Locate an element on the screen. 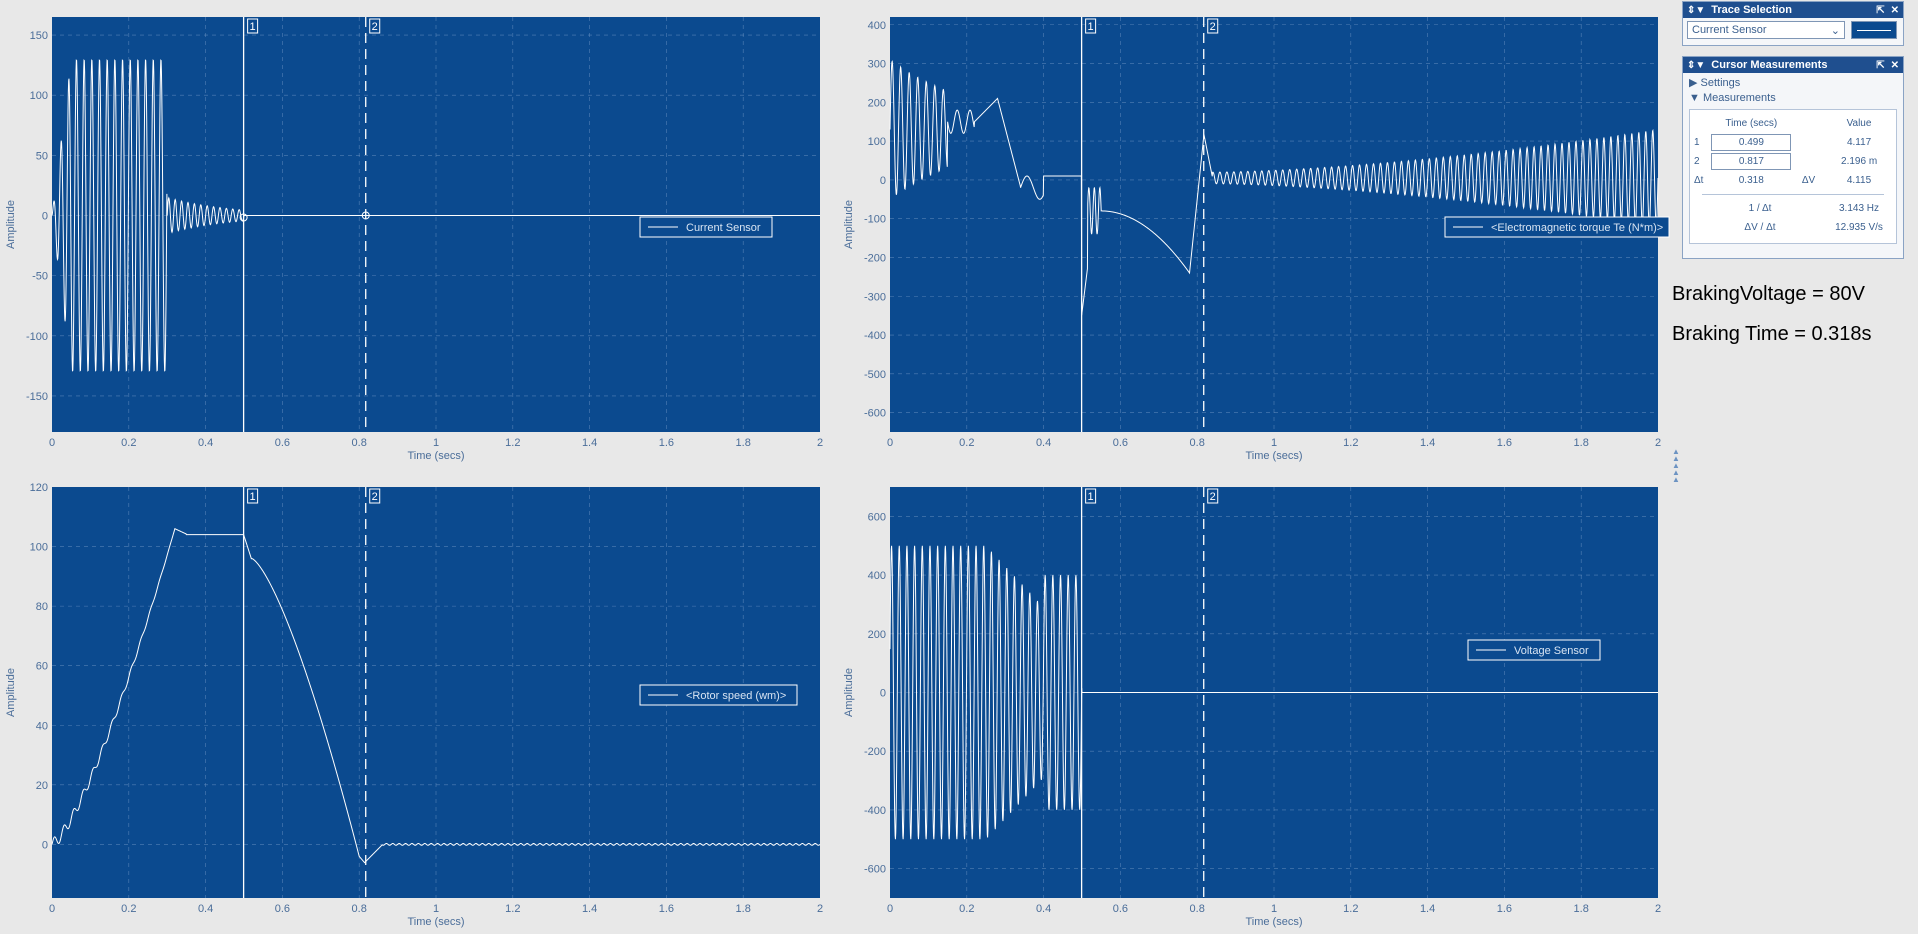  trace-selection-panel: ⇕▼ Trace Selection ⇱ ✕ Current Sensor ⌄ is located at coordinates (1793, 23).